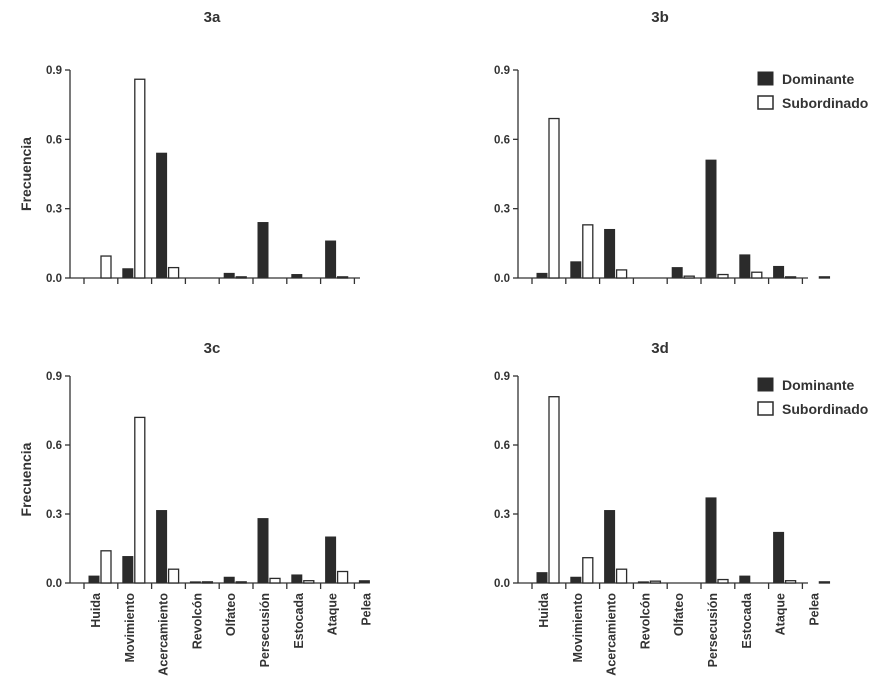  What do you see at coordinates (212, 17) in the screenshot?
I see `chart-title: 3a` at bounding box center [212, 17].